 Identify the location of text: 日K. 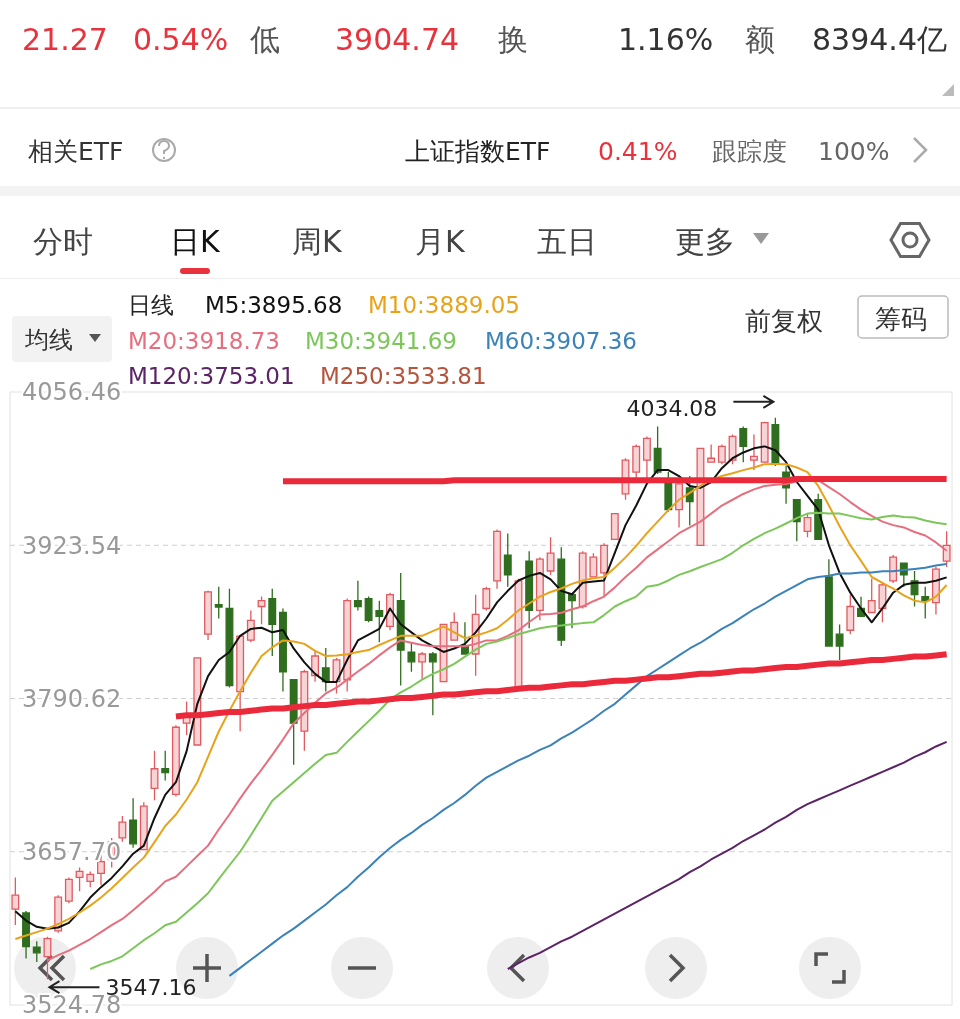
(195, 241).